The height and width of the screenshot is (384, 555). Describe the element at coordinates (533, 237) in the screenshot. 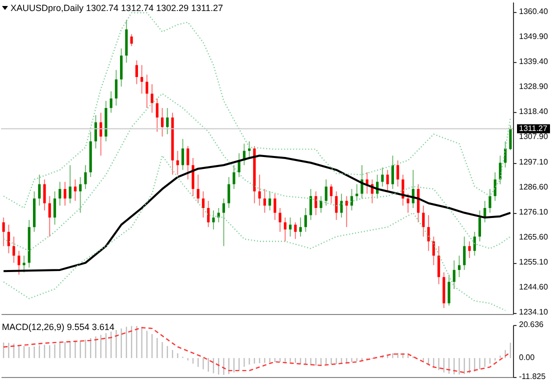

I see `y-tick-label: 1265.60` at that location.